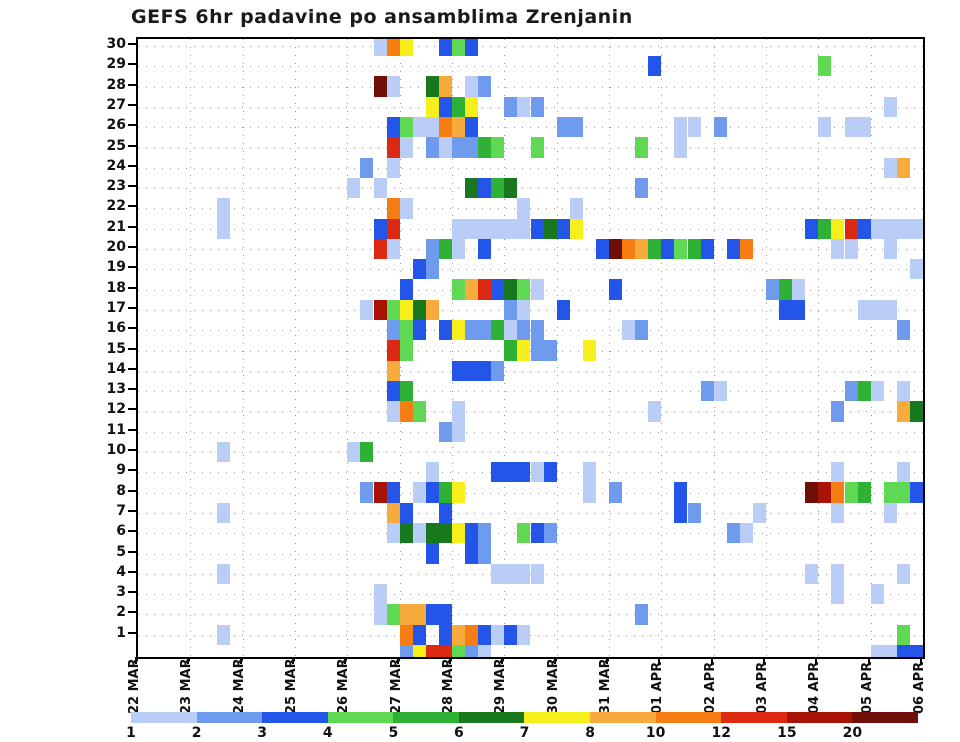 Image resolution: width=960 pixels, height=742 pixels. I want to click on y-tick-label: 29, so click(116, 64).